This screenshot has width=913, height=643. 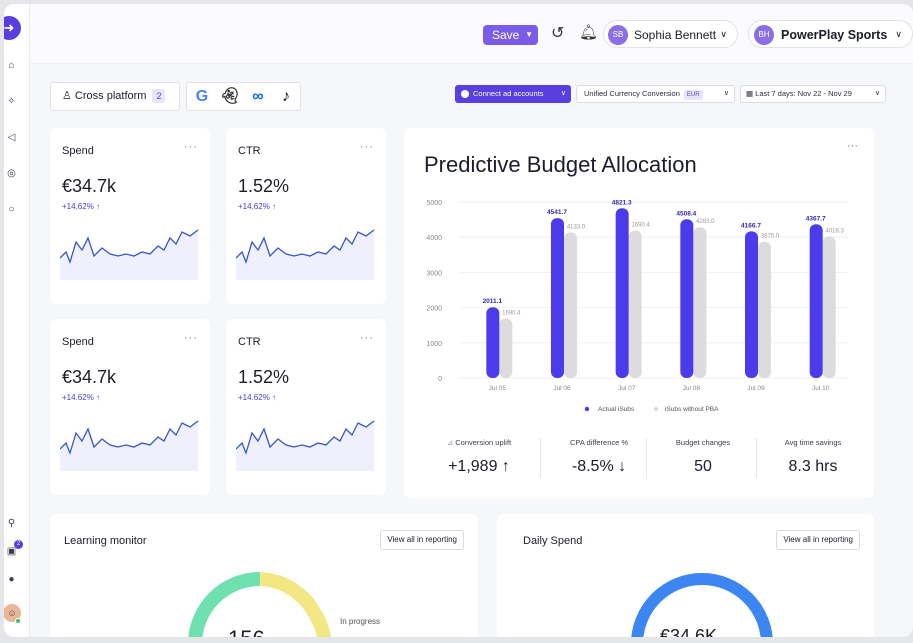 I want to click on sparkle-icon: ✧, so click(x=11, y=101).